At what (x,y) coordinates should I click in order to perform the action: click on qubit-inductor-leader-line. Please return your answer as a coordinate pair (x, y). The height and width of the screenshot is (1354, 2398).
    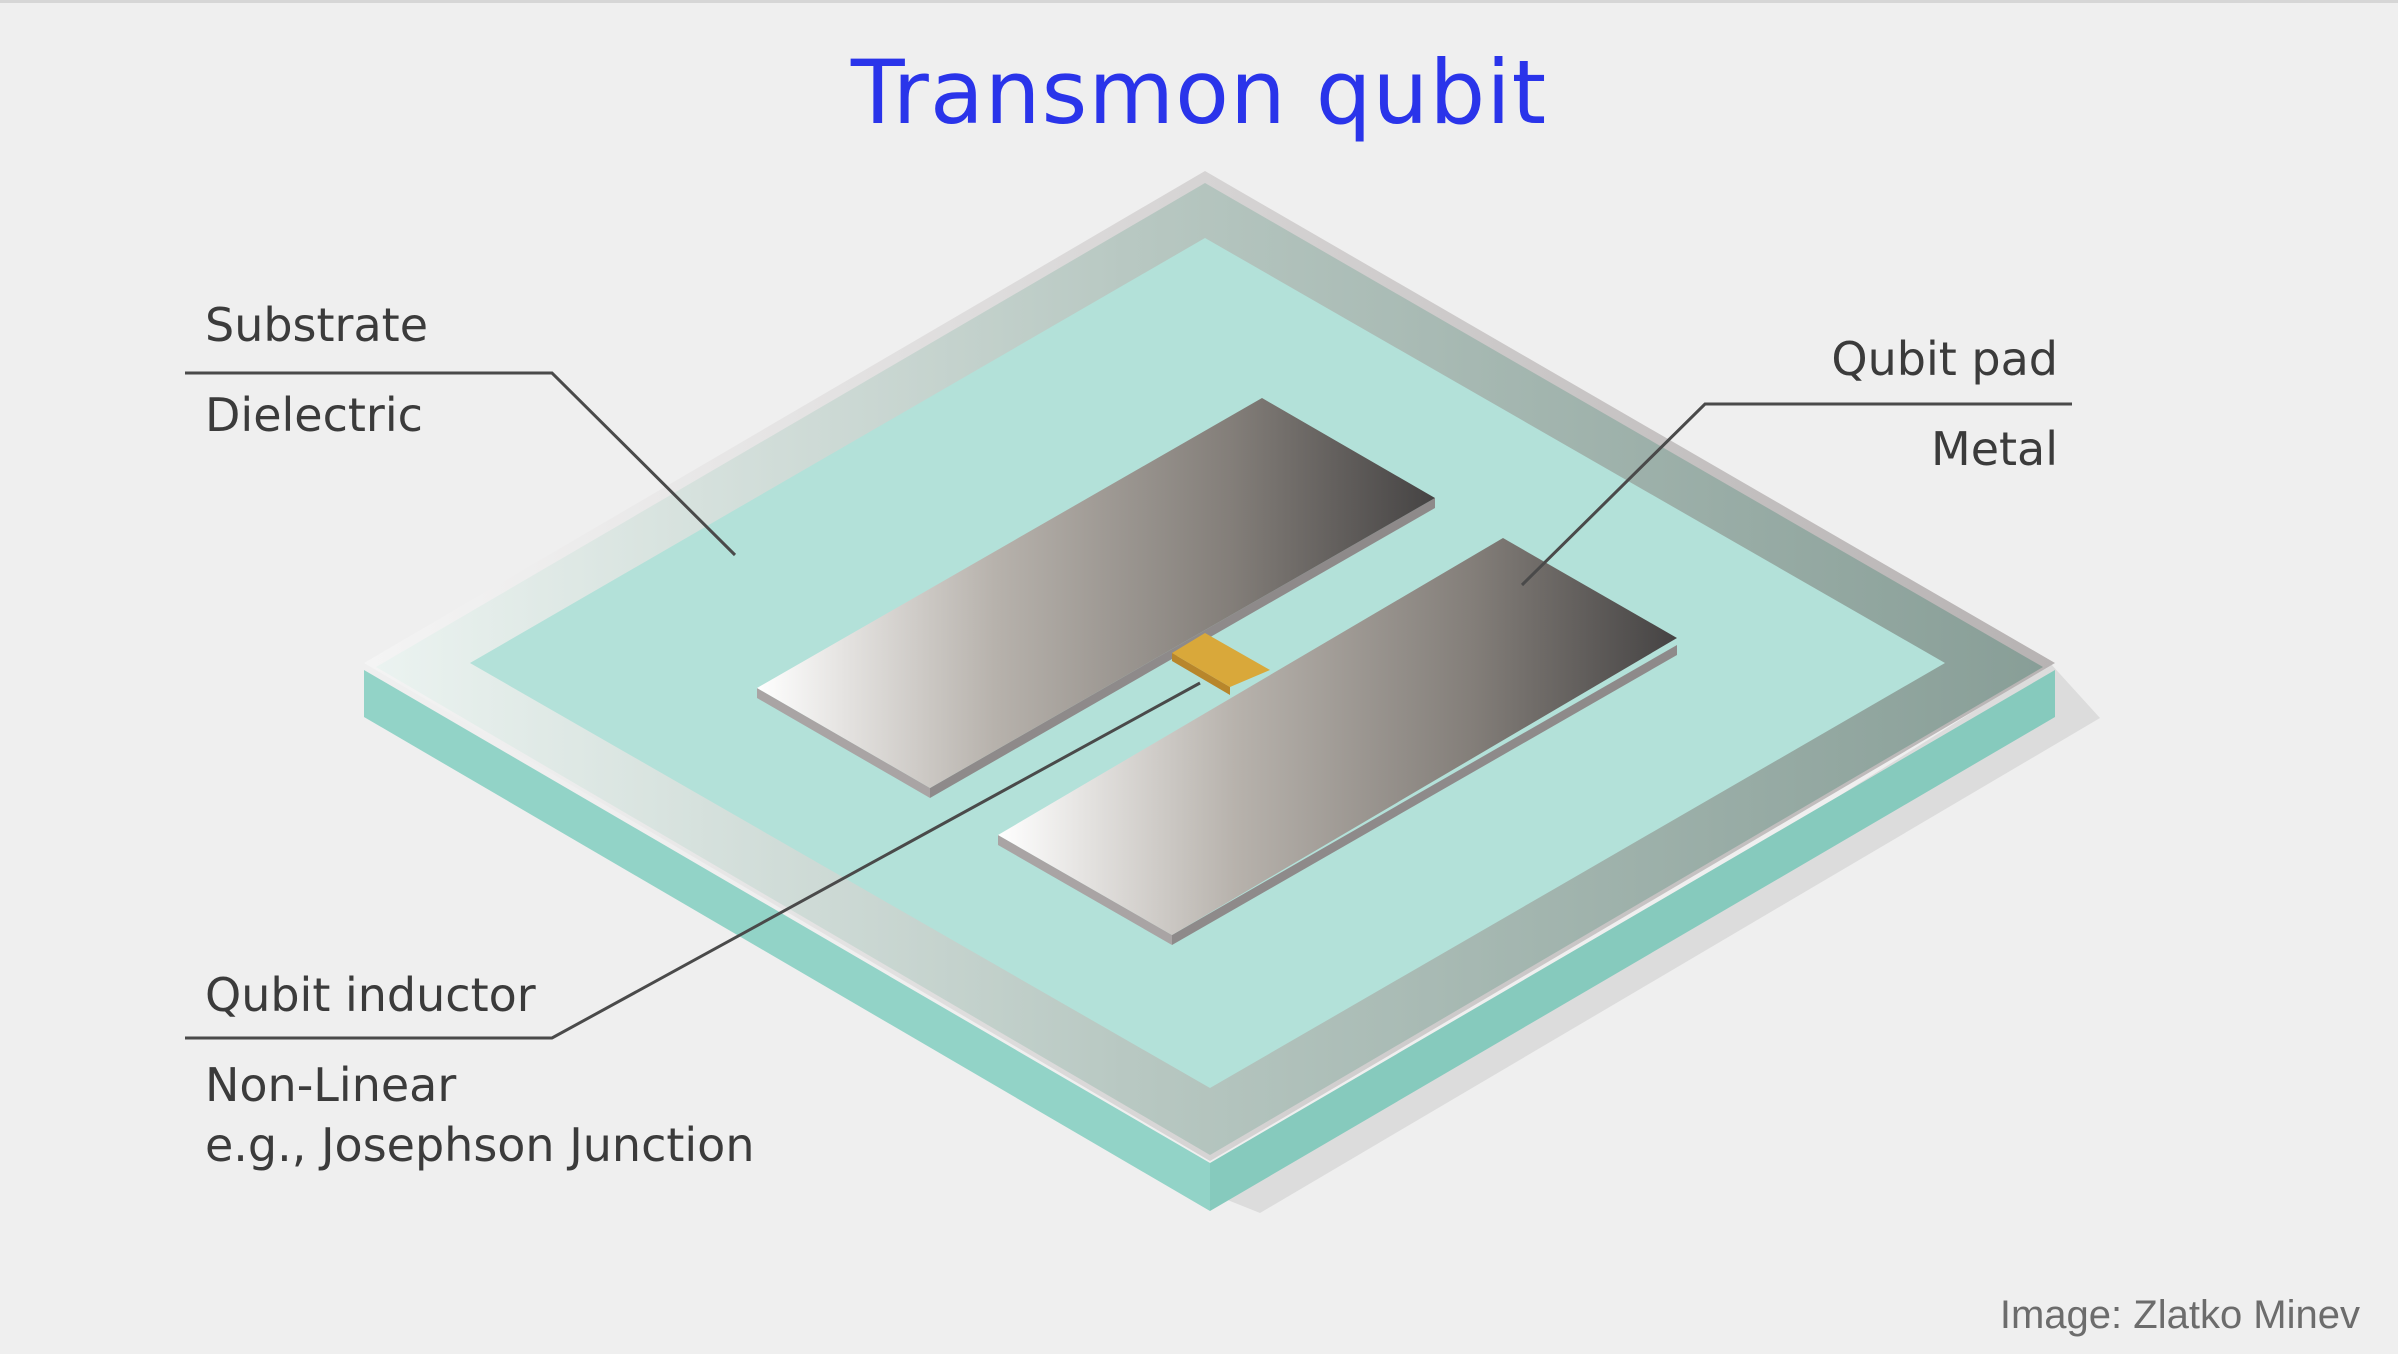
    Looking at the image, I should click on (693, 860).